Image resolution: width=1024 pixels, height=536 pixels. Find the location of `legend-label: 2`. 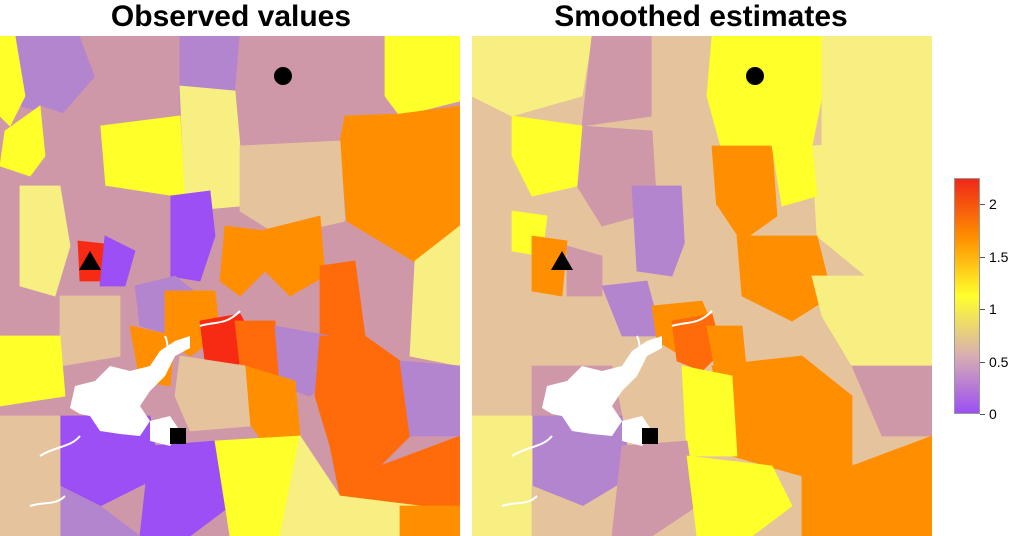

legend-label: 2 is located at coordinates (993, 204).